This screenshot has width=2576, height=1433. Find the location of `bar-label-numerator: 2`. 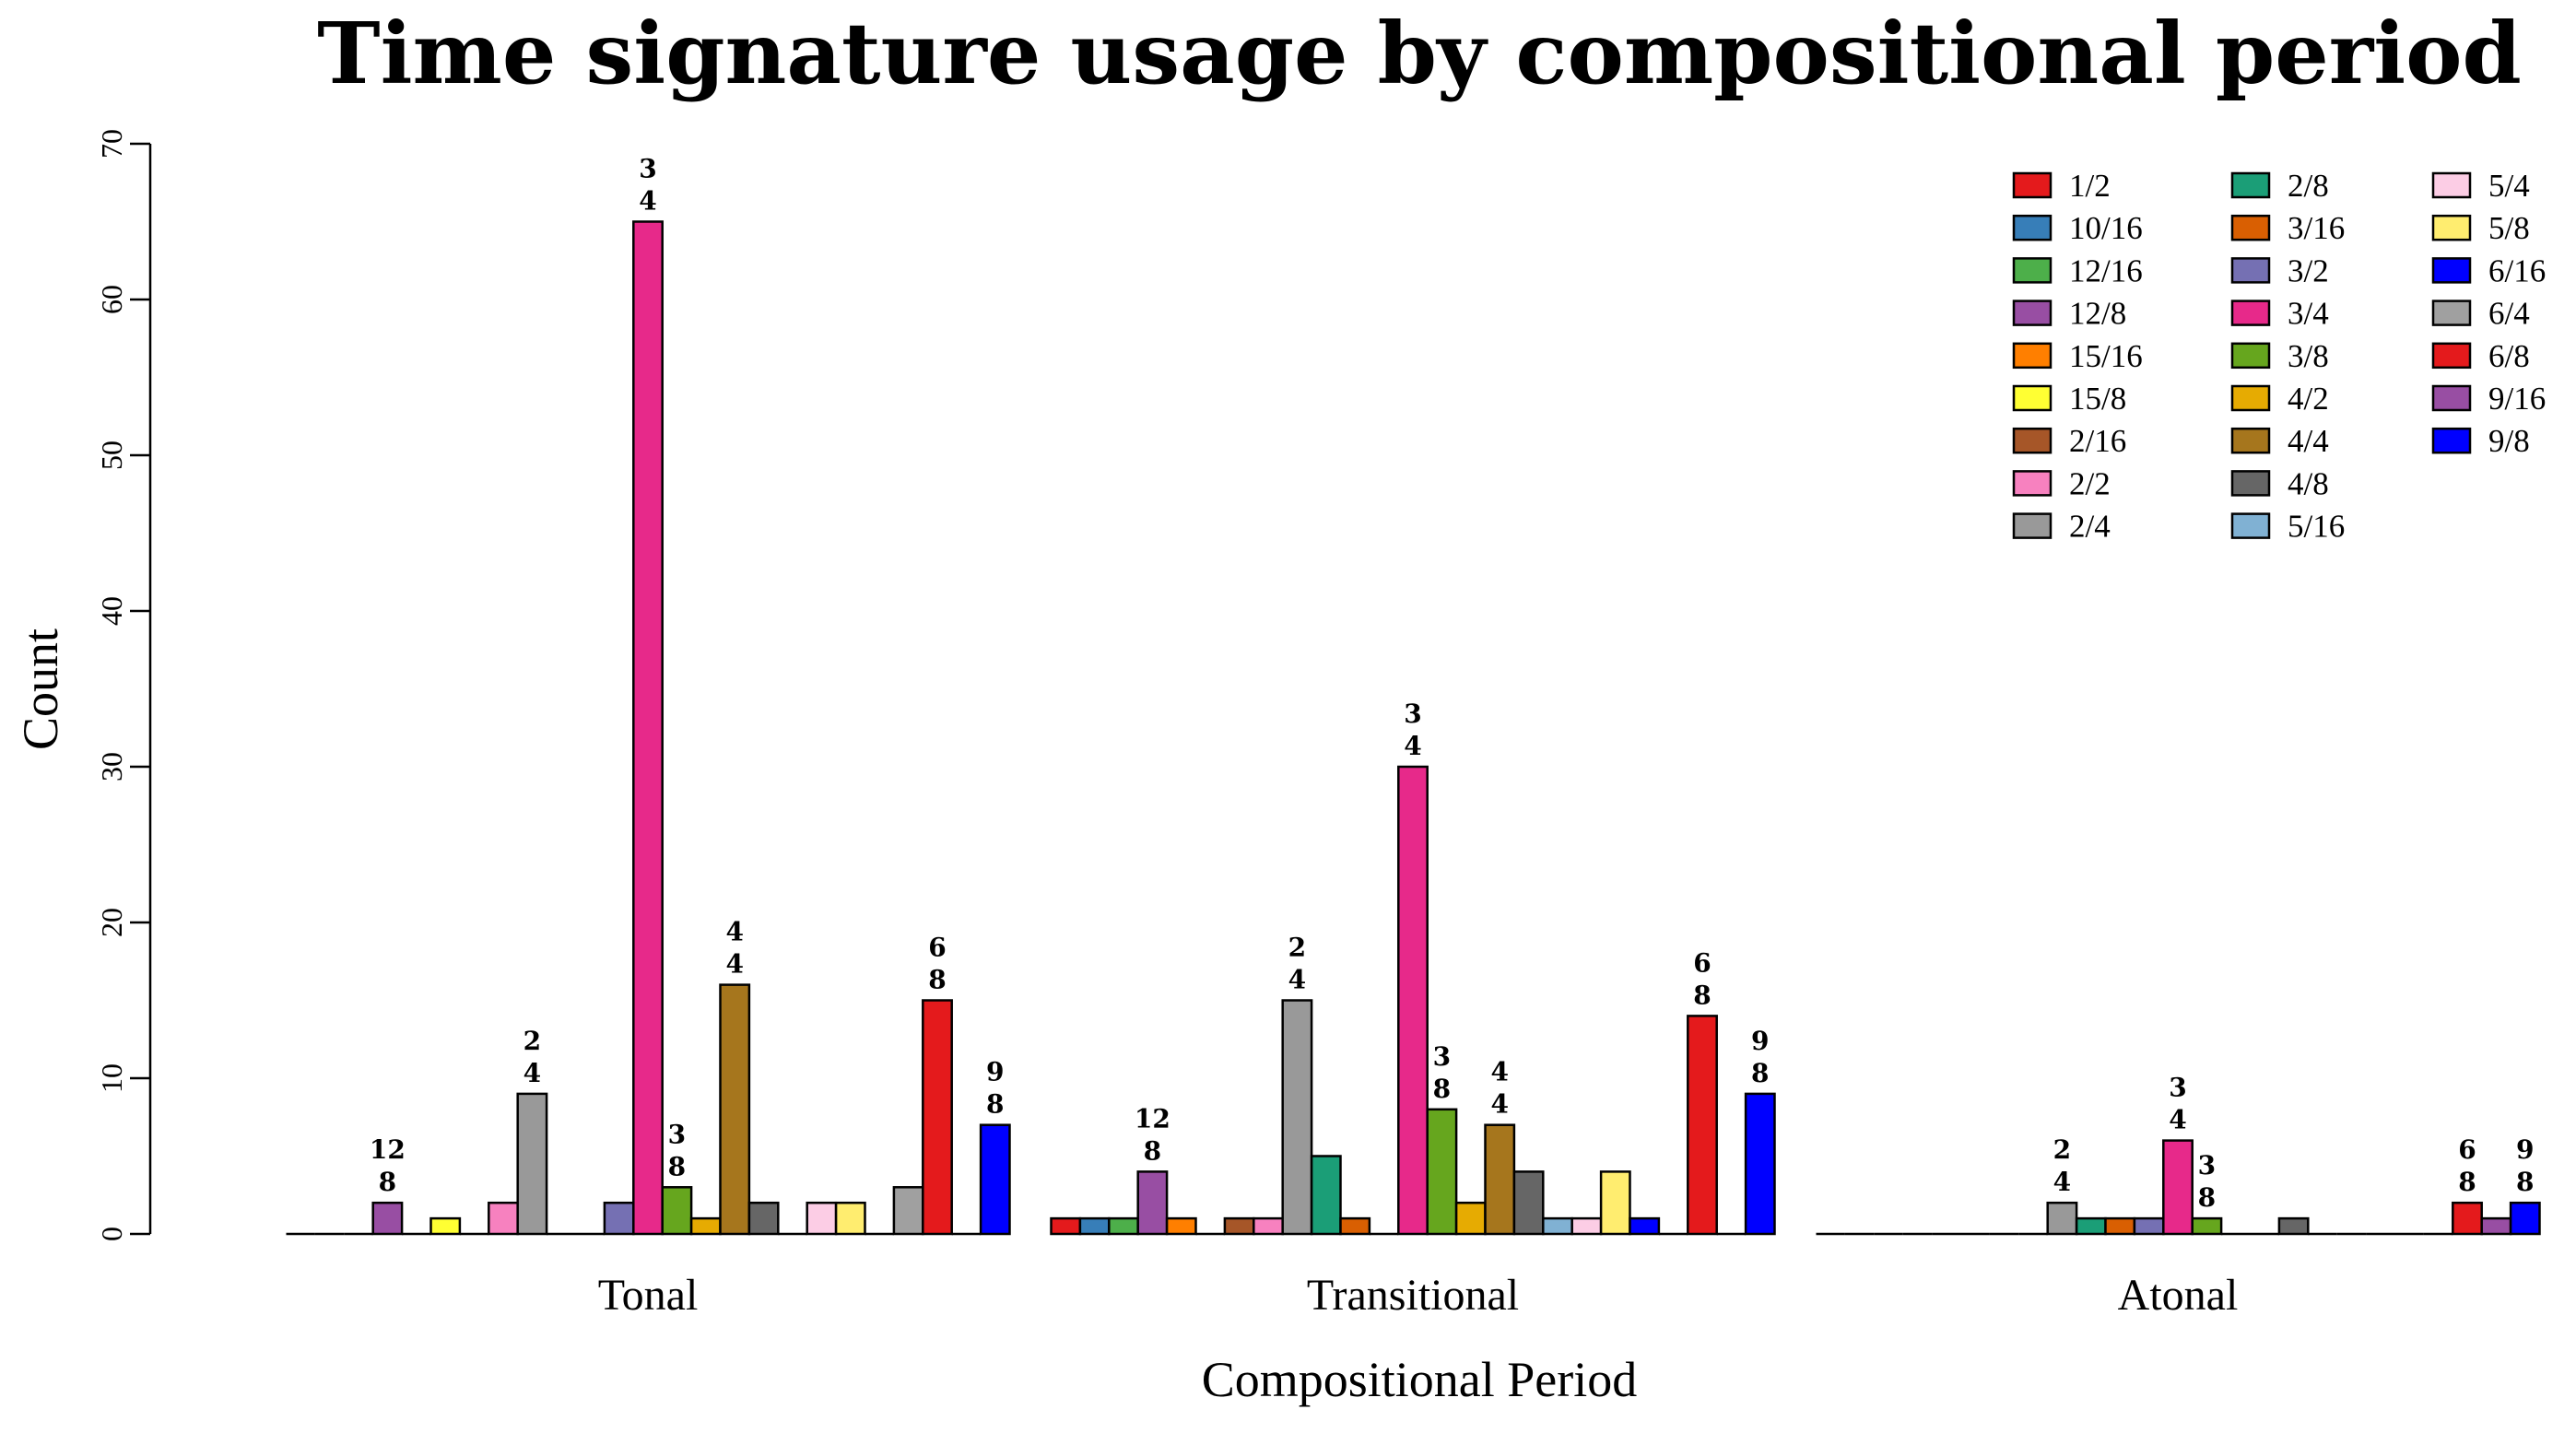

bar-label-numerator: 2 is located at coordinates (2062, 1149).